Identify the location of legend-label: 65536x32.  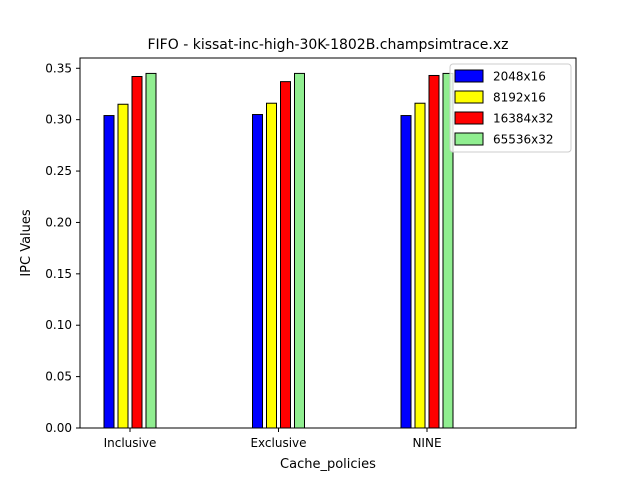
(523, 140).